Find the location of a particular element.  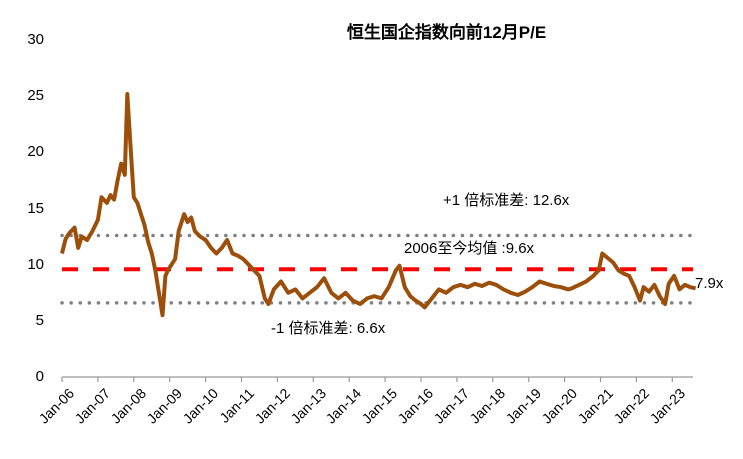

y-tick-label: 10 is located at coordinates (35, 264).